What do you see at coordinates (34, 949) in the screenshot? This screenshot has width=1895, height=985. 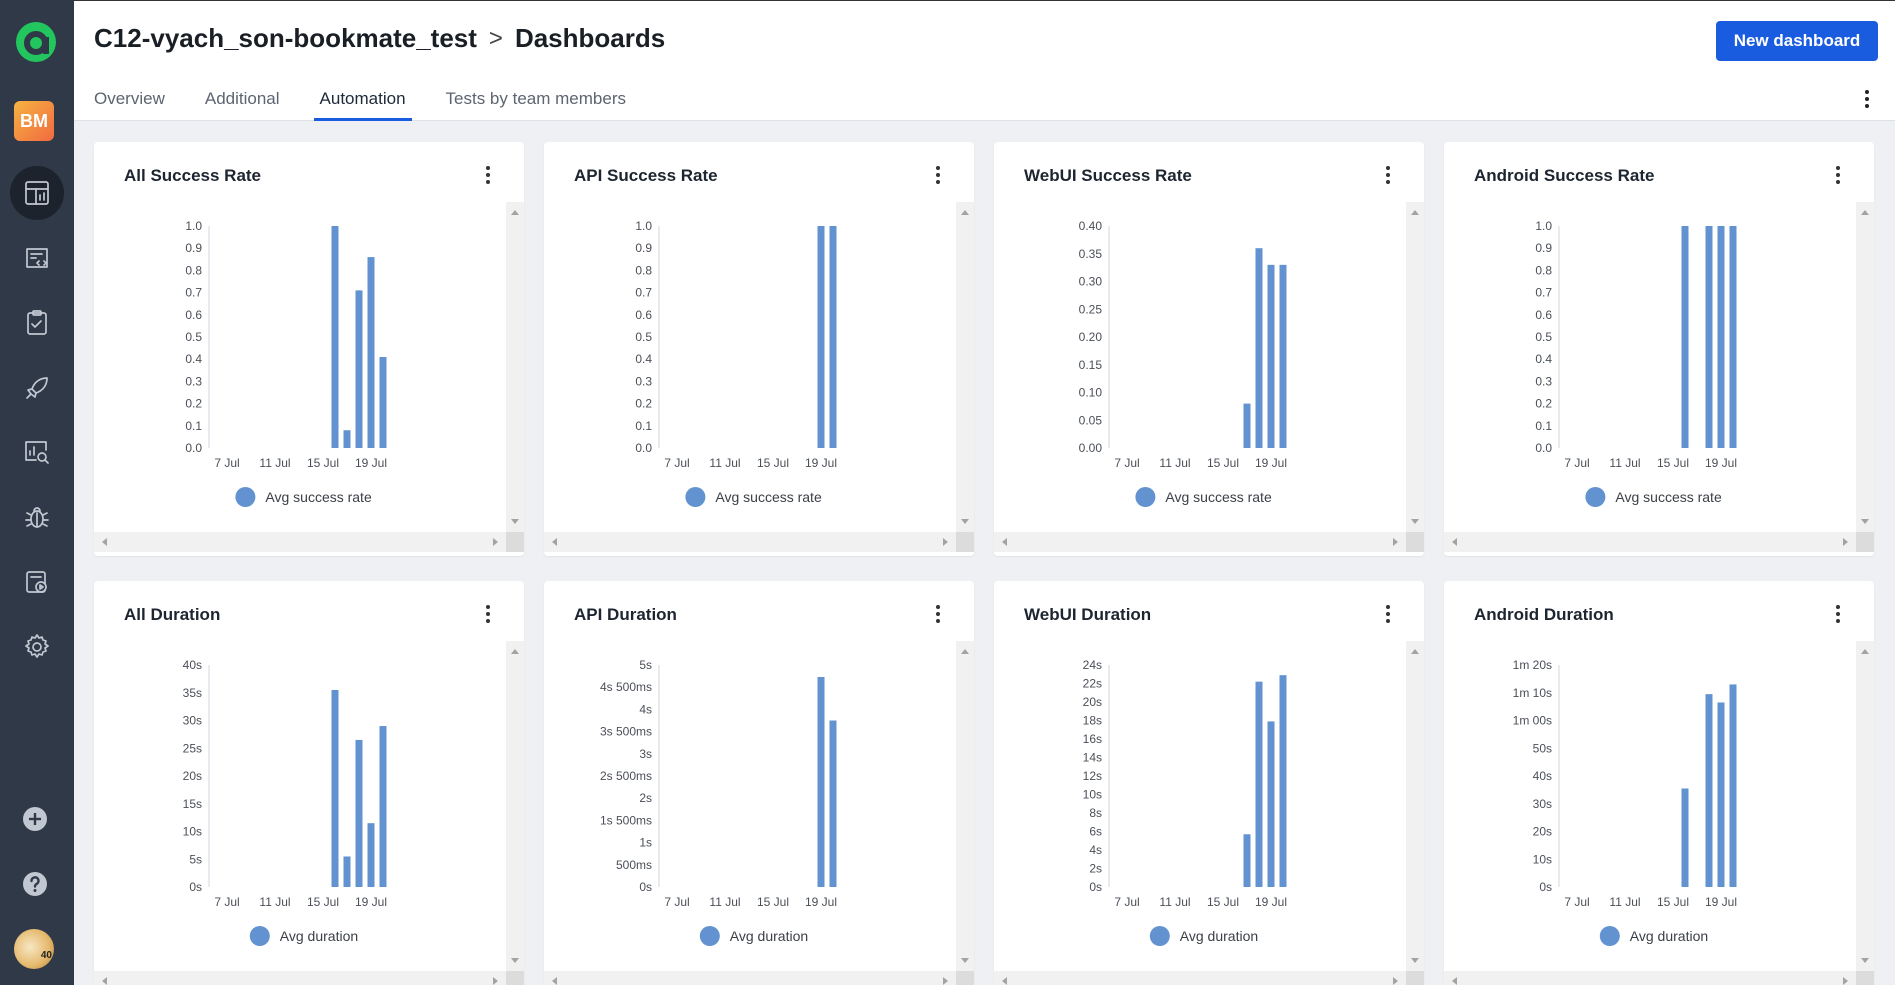 I see `user-avatar: 40` at bounding box center [34, 949].